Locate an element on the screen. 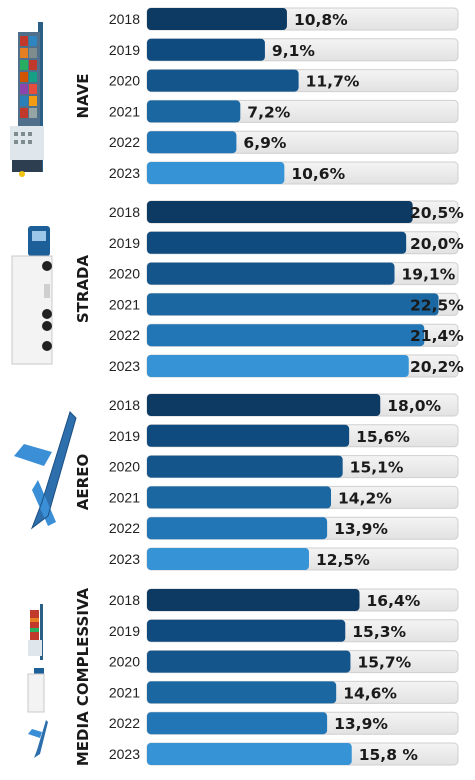 This screenshot has width=475, height=780. group-label: MEDIA COMPLESSIVA is located at coordinates (83, 676).